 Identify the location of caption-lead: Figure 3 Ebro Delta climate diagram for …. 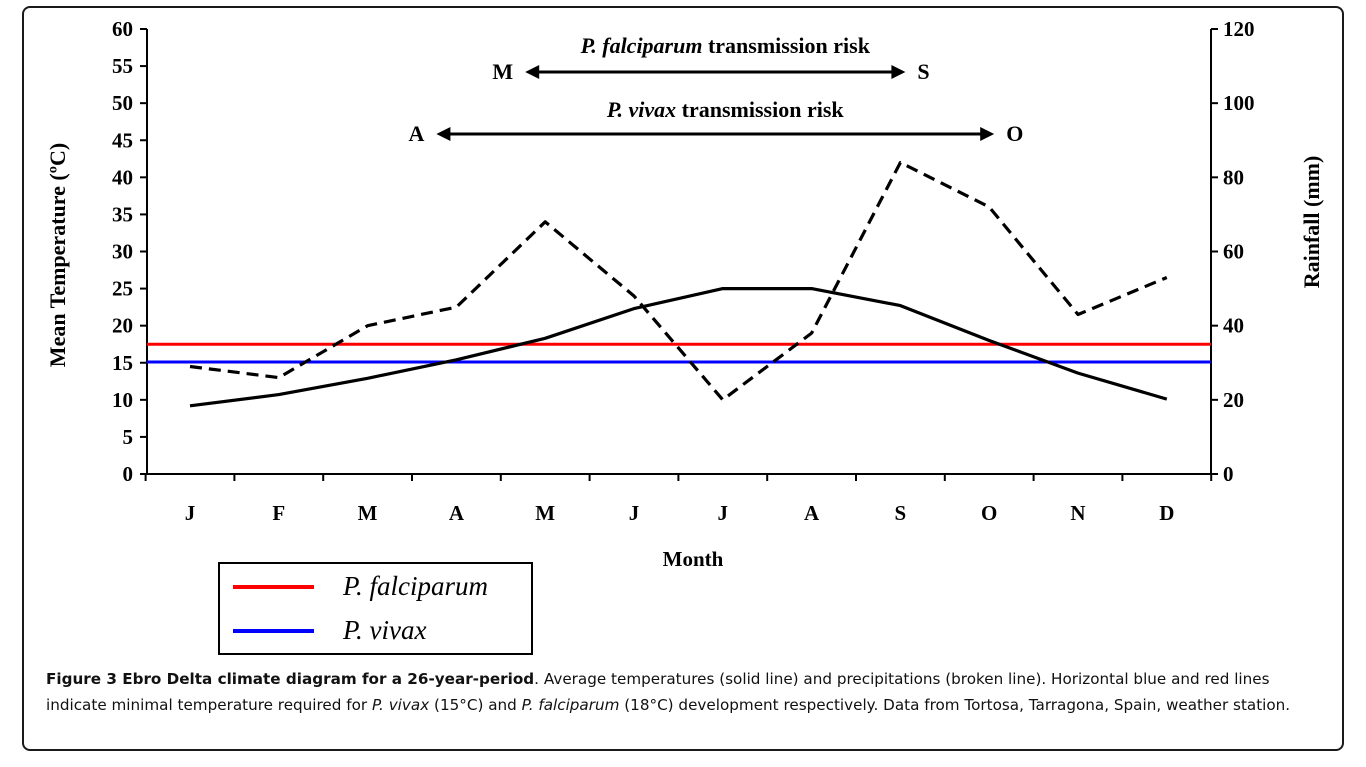
(290, 679).